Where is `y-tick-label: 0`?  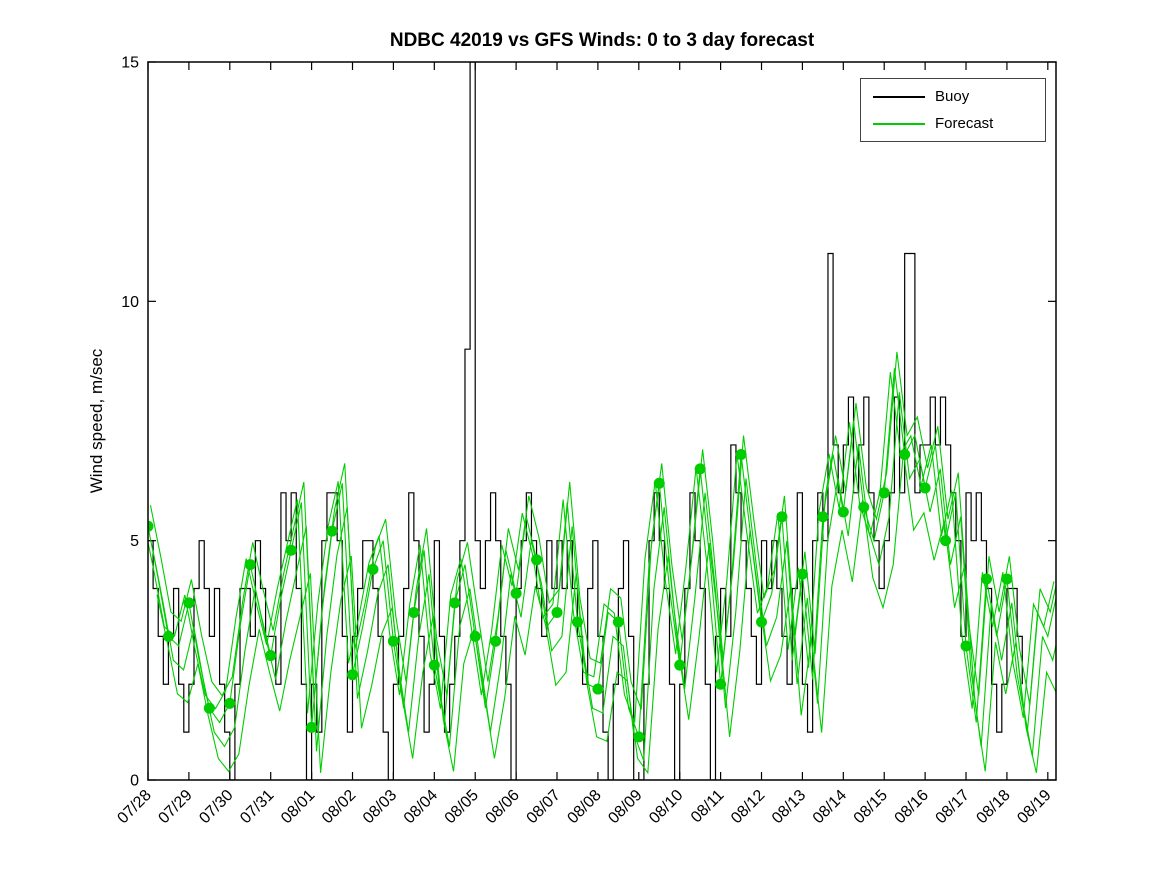 y-tick-label: 0 is located at coordinates (134, 781).